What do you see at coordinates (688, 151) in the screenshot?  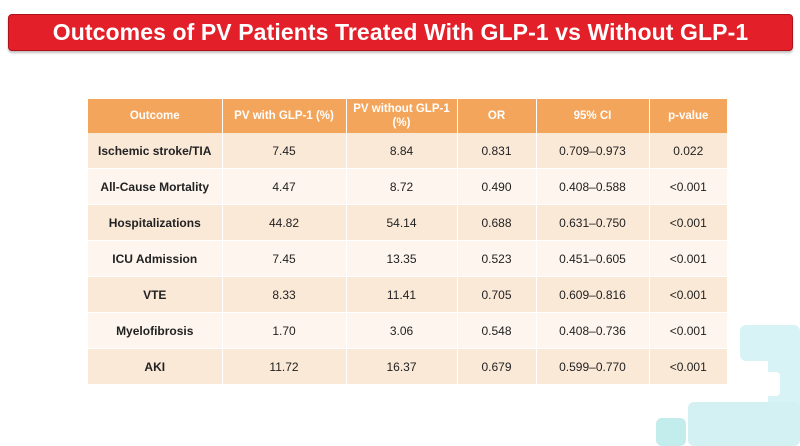 I see `p-value-cell: 0.022` at bounding box center [688, 151].